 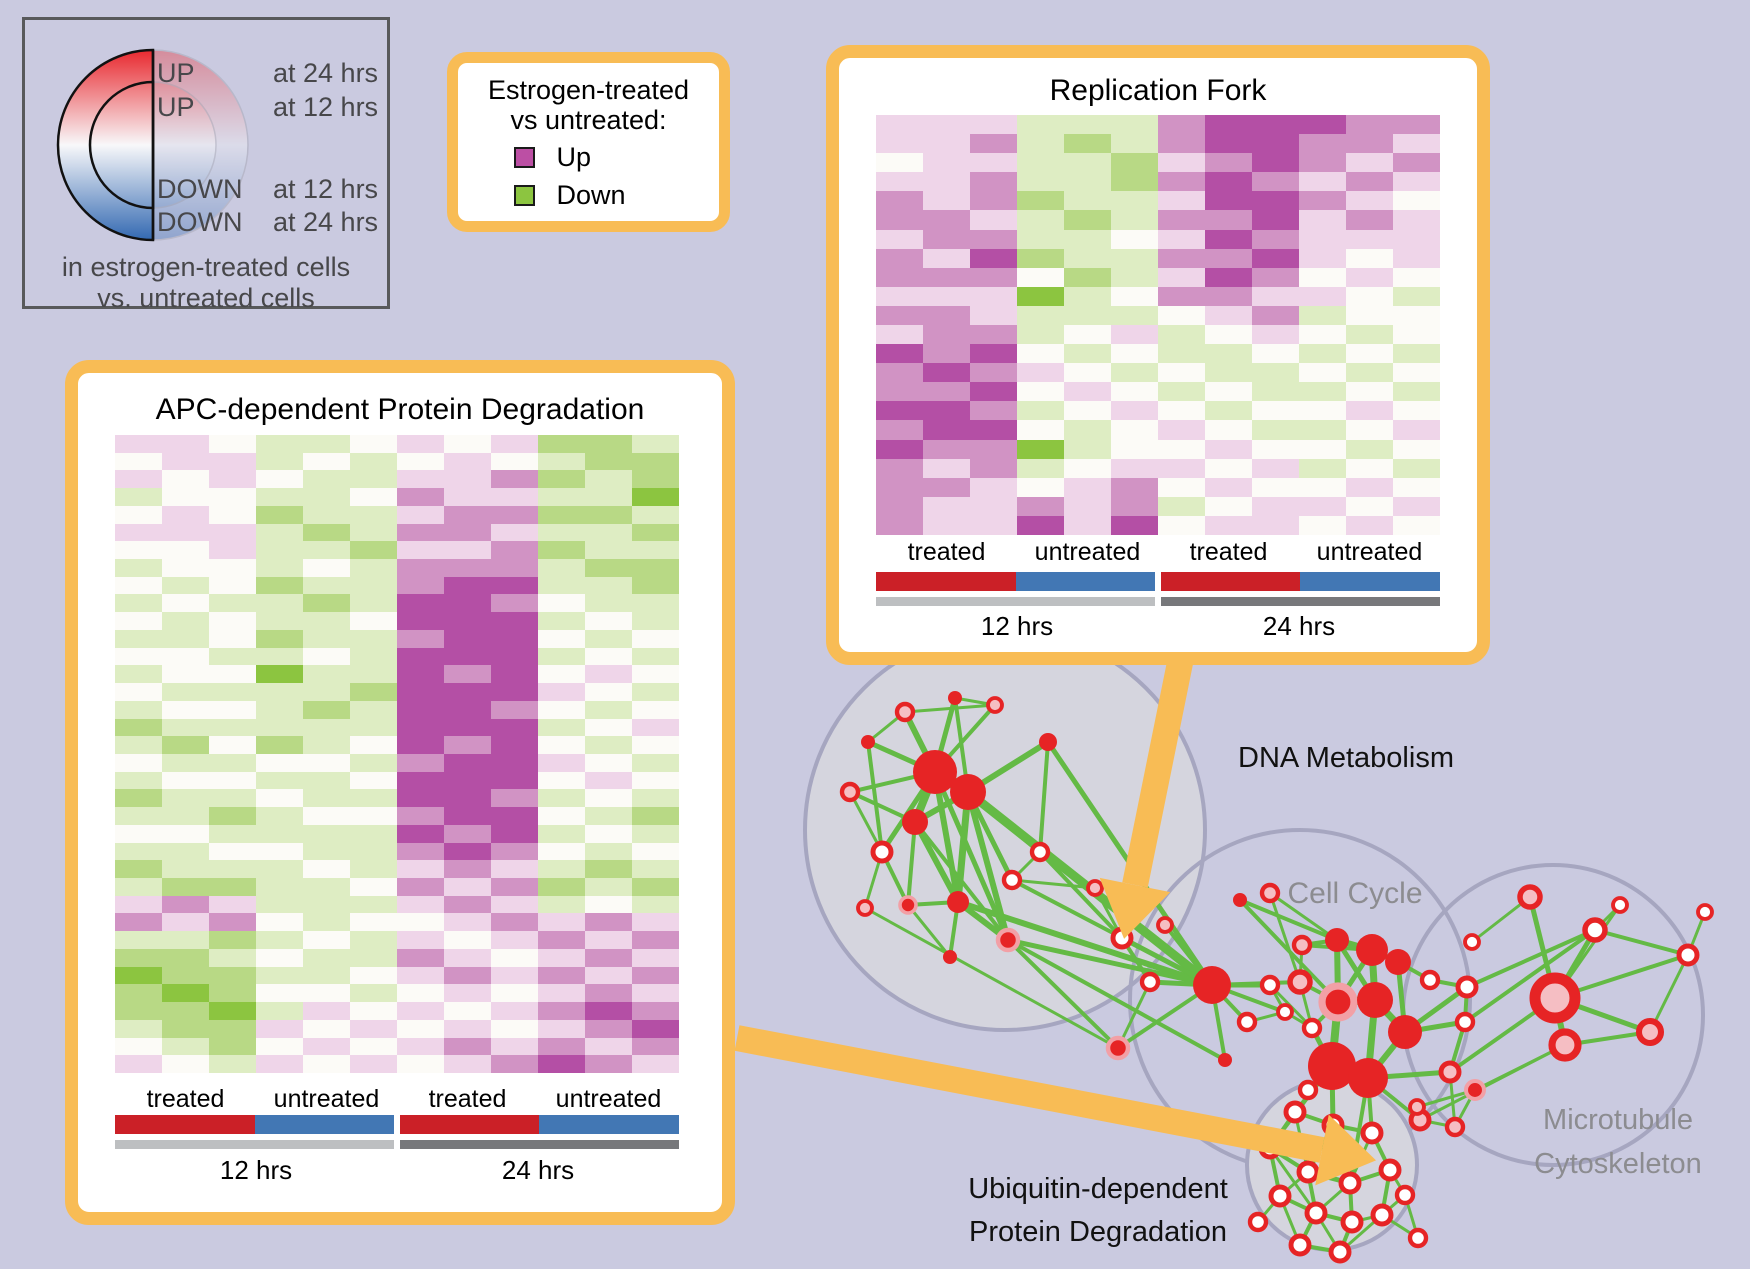 What do you see at coordinates (1158, 581) in the screenshot?
I see `rf-bar-gap` at bounding box center [1158, 581].